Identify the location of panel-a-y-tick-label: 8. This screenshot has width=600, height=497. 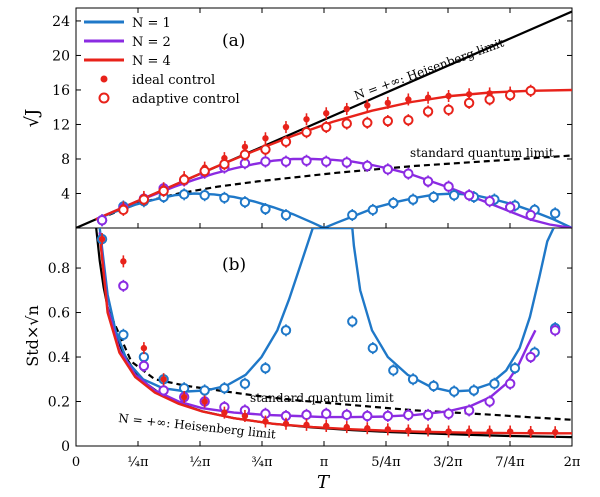
(65, 160).